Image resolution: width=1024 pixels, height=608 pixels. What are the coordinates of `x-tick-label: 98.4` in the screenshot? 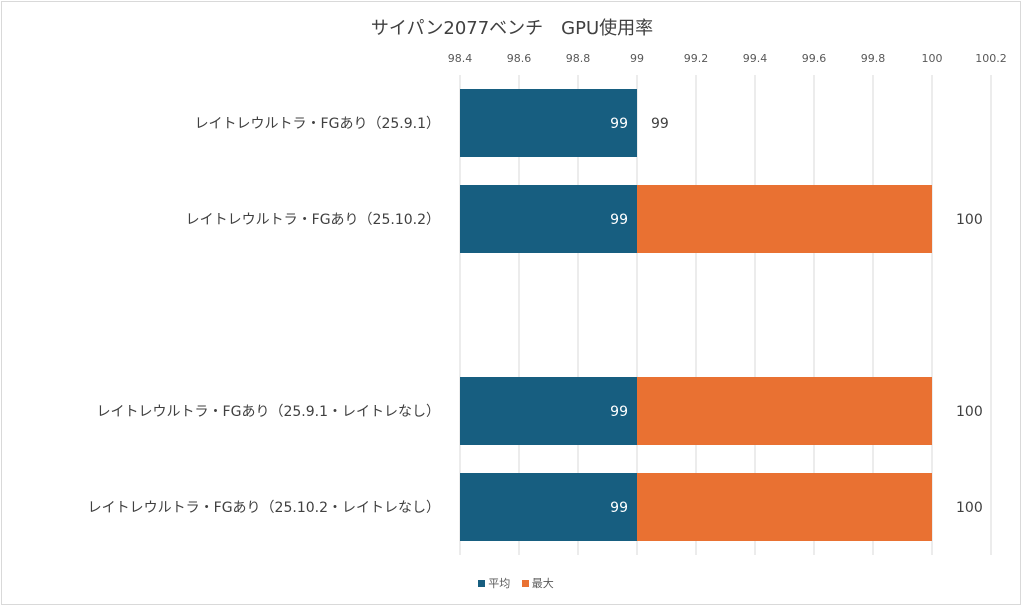 It's located at (460, 58).